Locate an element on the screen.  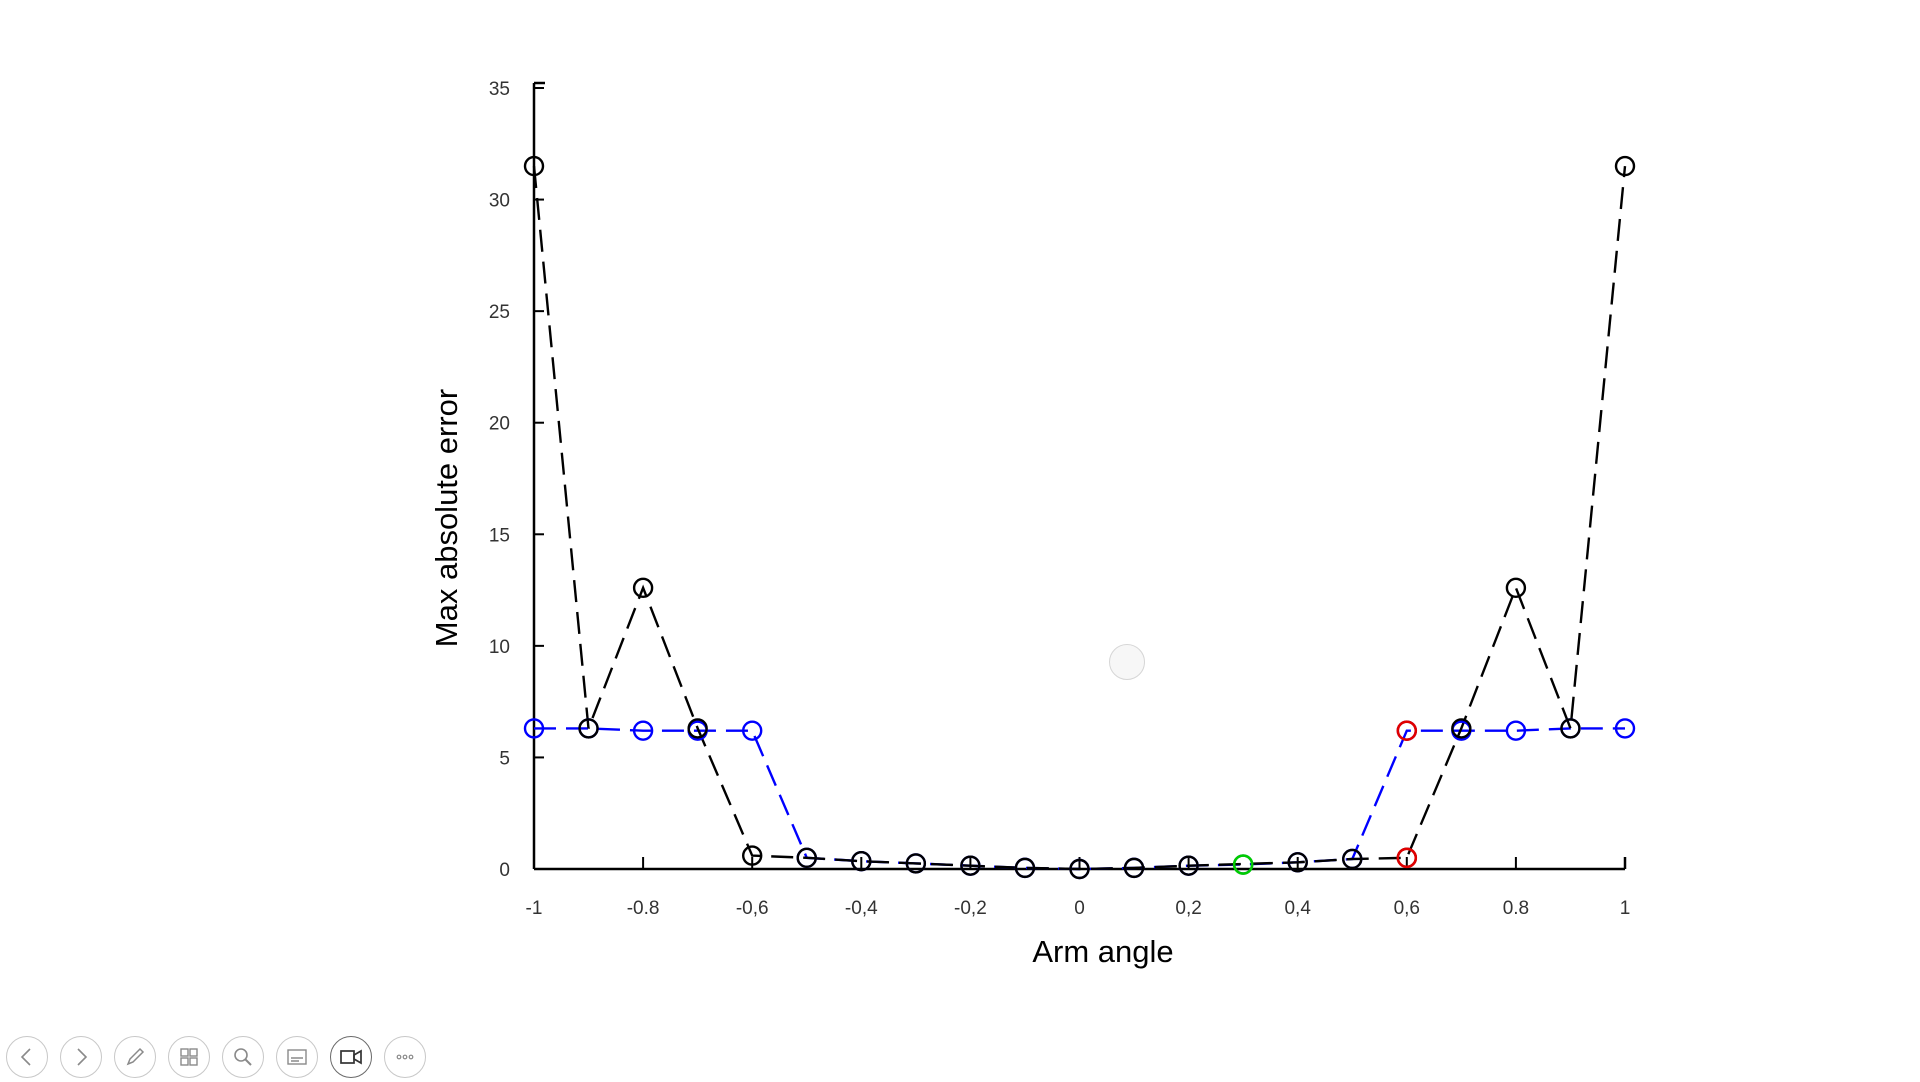
zoom-button is located at coordinates (243, 1057).